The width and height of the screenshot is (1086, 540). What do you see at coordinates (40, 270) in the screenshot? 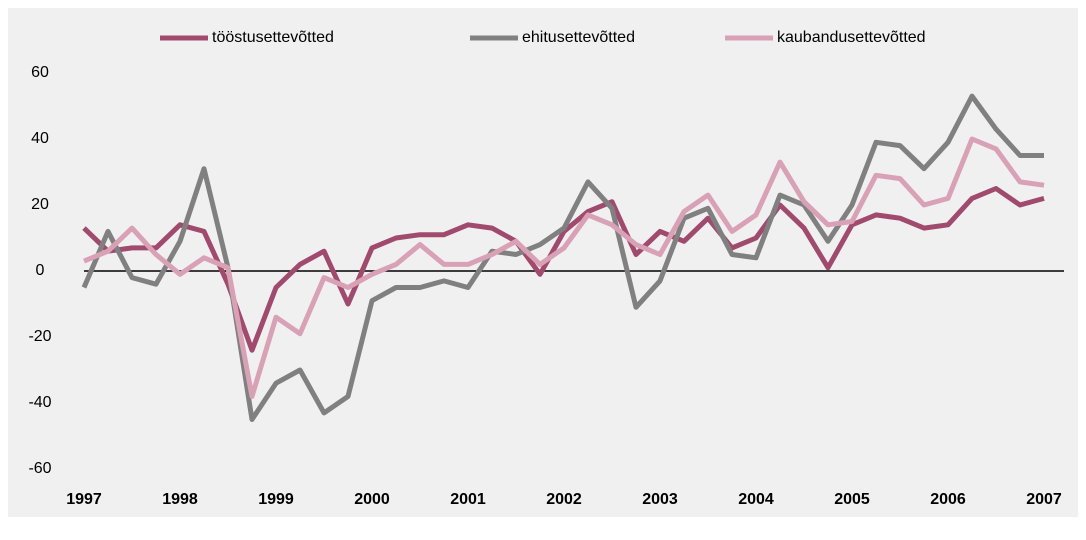
I see `y-tick-label: 0` at bounding box center [40, 270].